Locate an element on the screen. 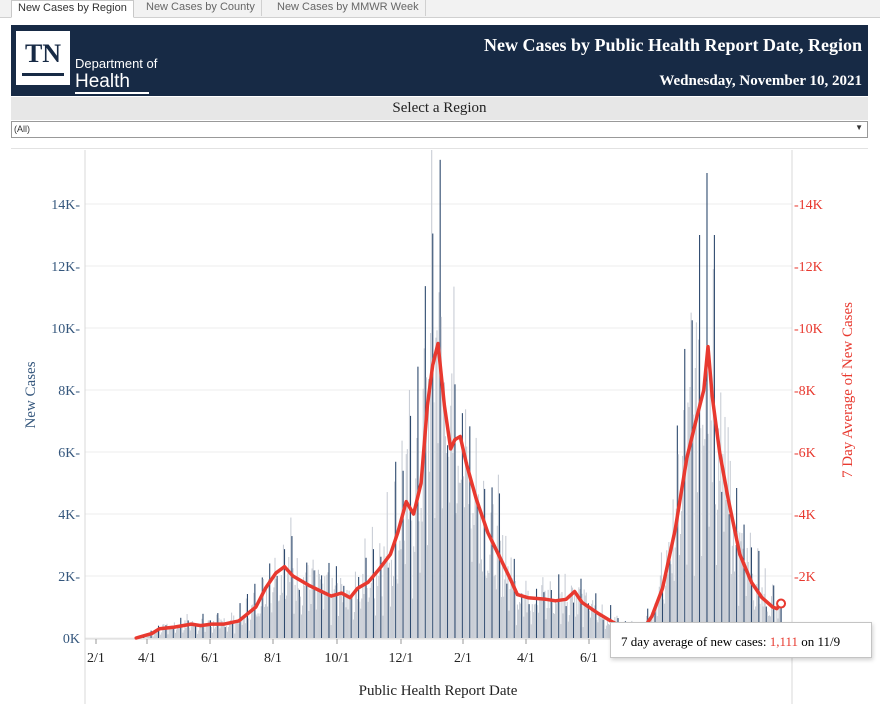 This screenshot has height=704, width=880. y2-axis-title: 7 Day Average of New Cases is located at coordinates (848, 390).